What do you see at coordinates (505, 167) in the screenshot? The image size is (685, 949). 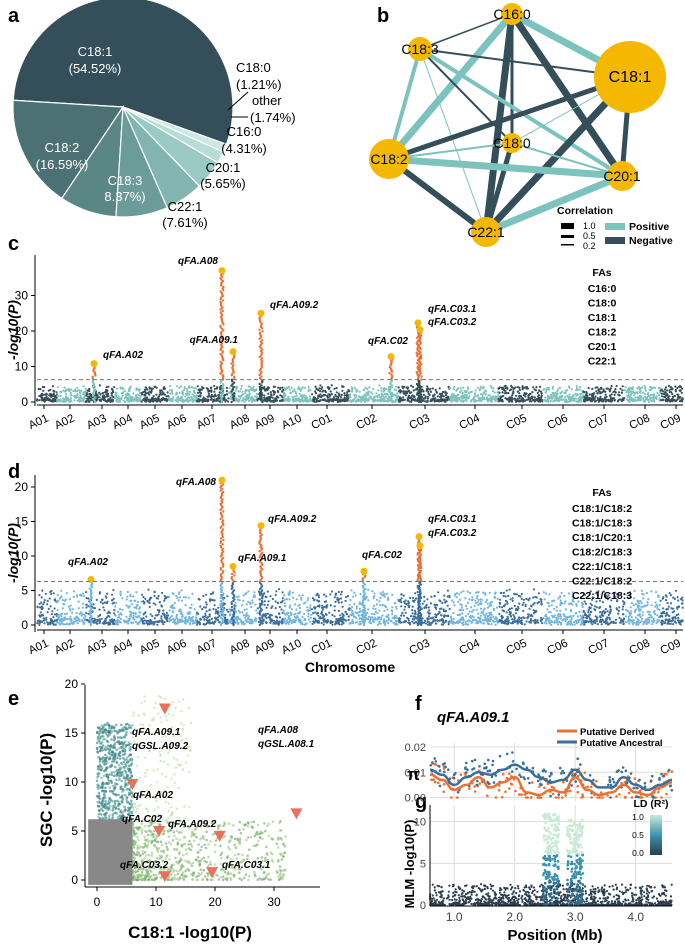 I see `edge-C182-C201` at bounding box center [505, 167].